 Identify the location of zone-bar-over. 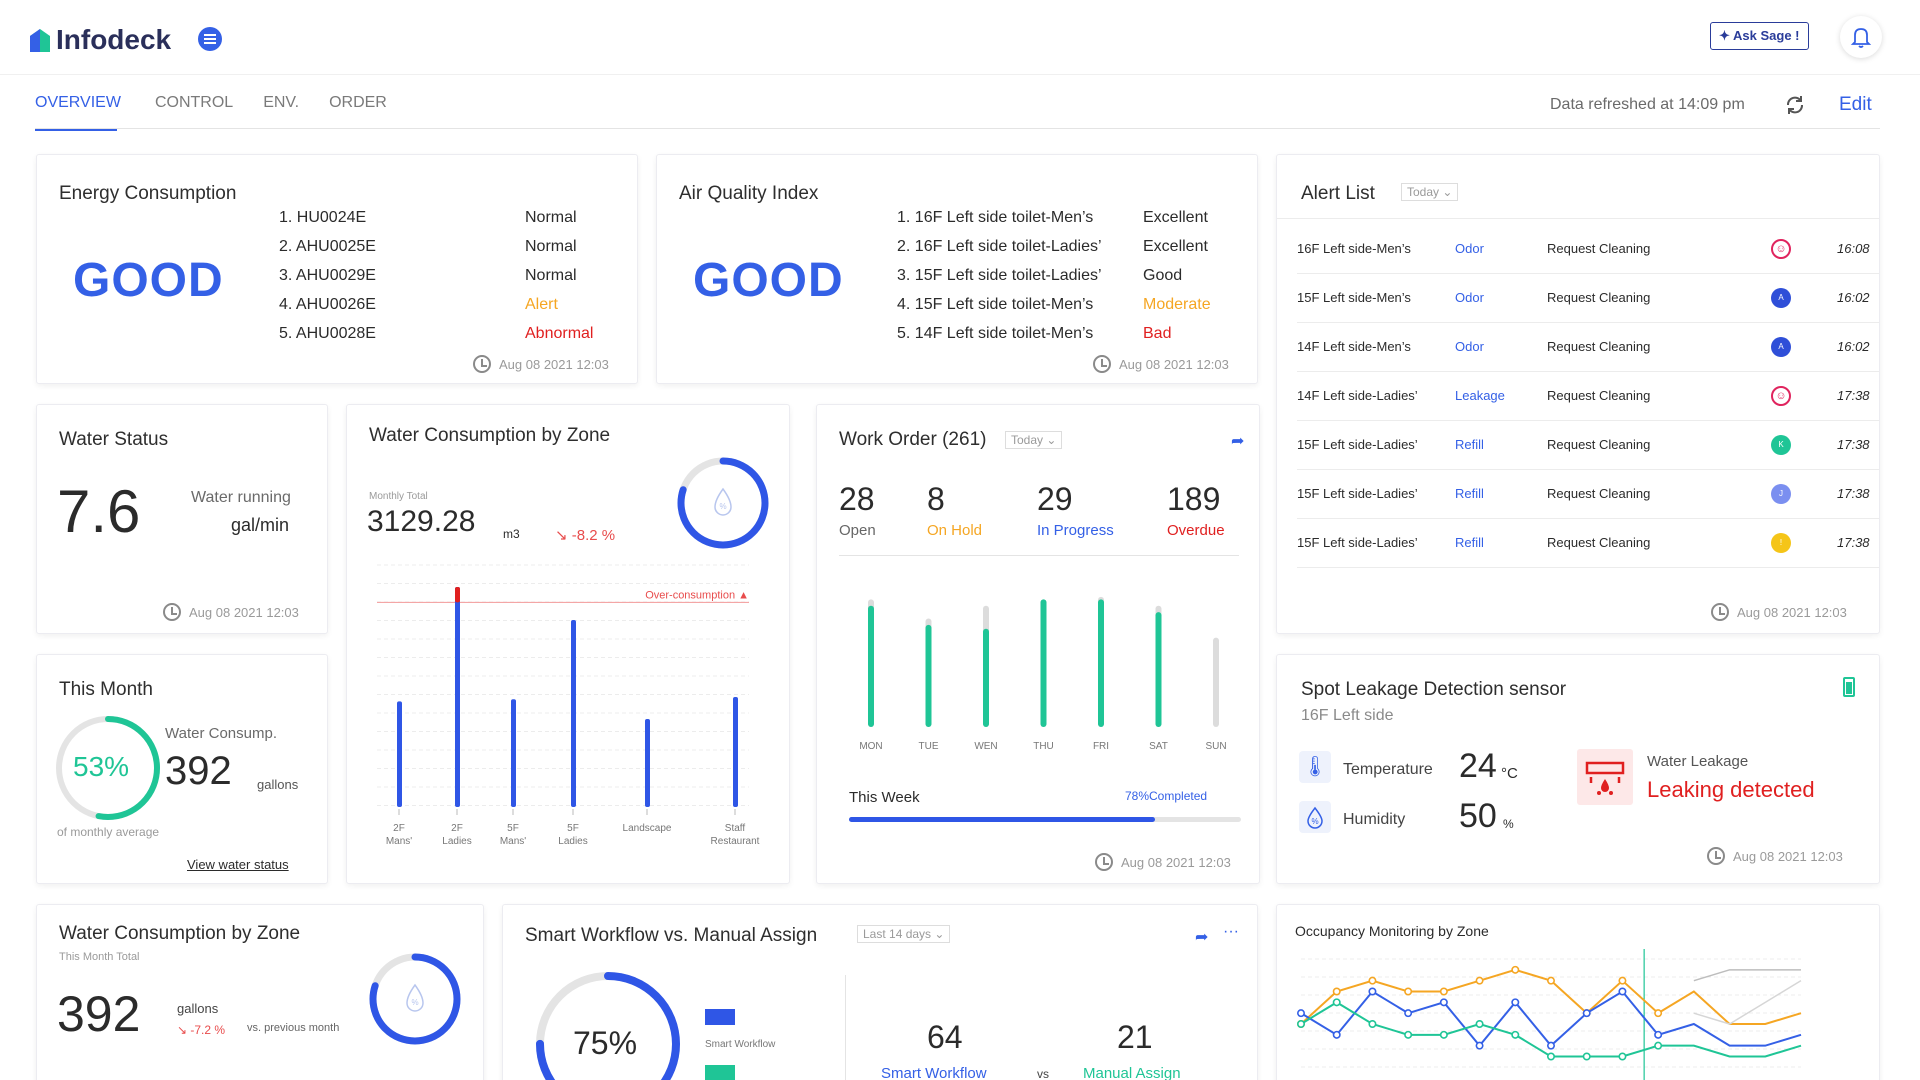
(457, 595).